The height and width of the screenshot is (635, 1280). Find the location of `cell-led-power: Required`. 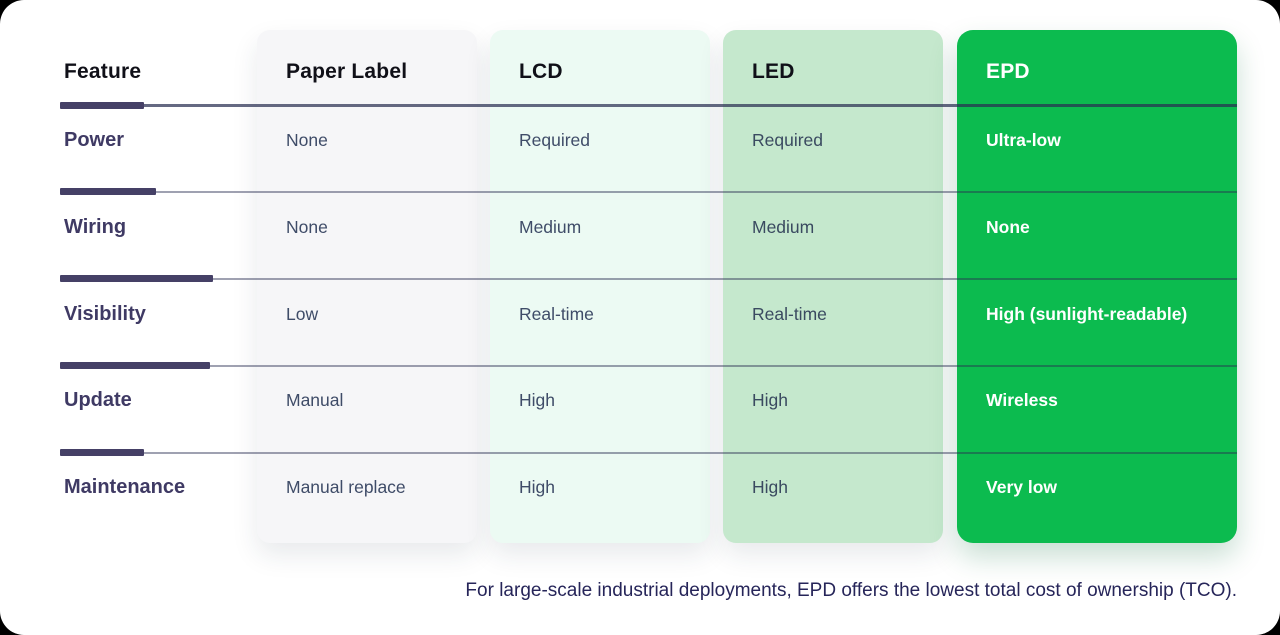

cell-led-power: Required is located at coordinates (788, 140).